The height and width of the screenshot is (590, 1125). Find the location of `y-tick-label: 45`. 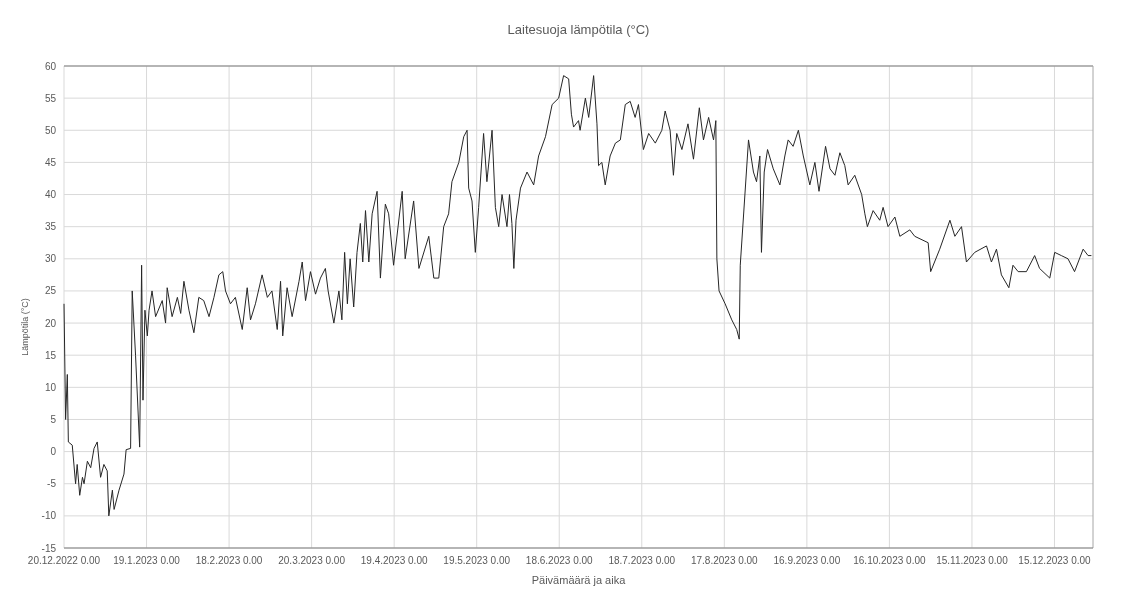

y-tick-label: 45 is located at coordinates (50, 162).